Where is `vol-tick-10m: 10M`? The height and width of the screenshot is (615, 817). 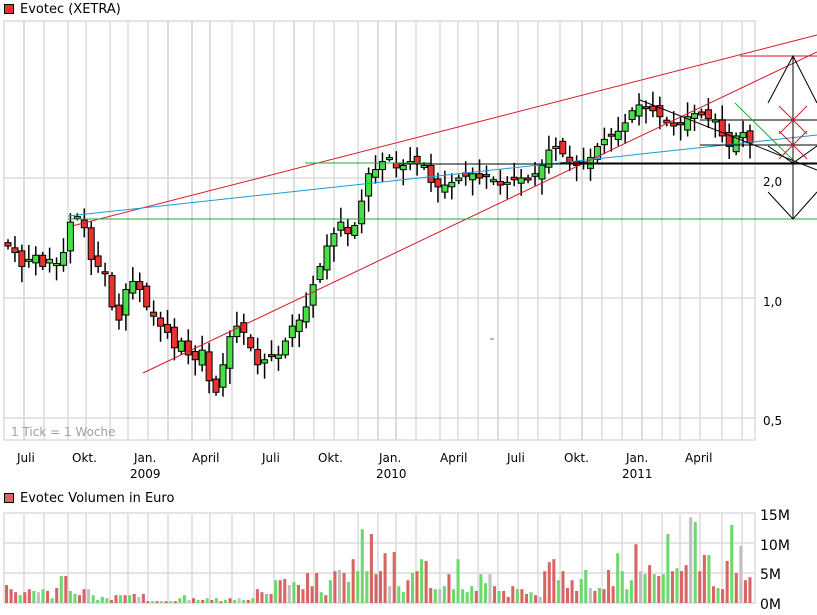 vol-tick-10m: 10M is located at coordinates (775, 546).